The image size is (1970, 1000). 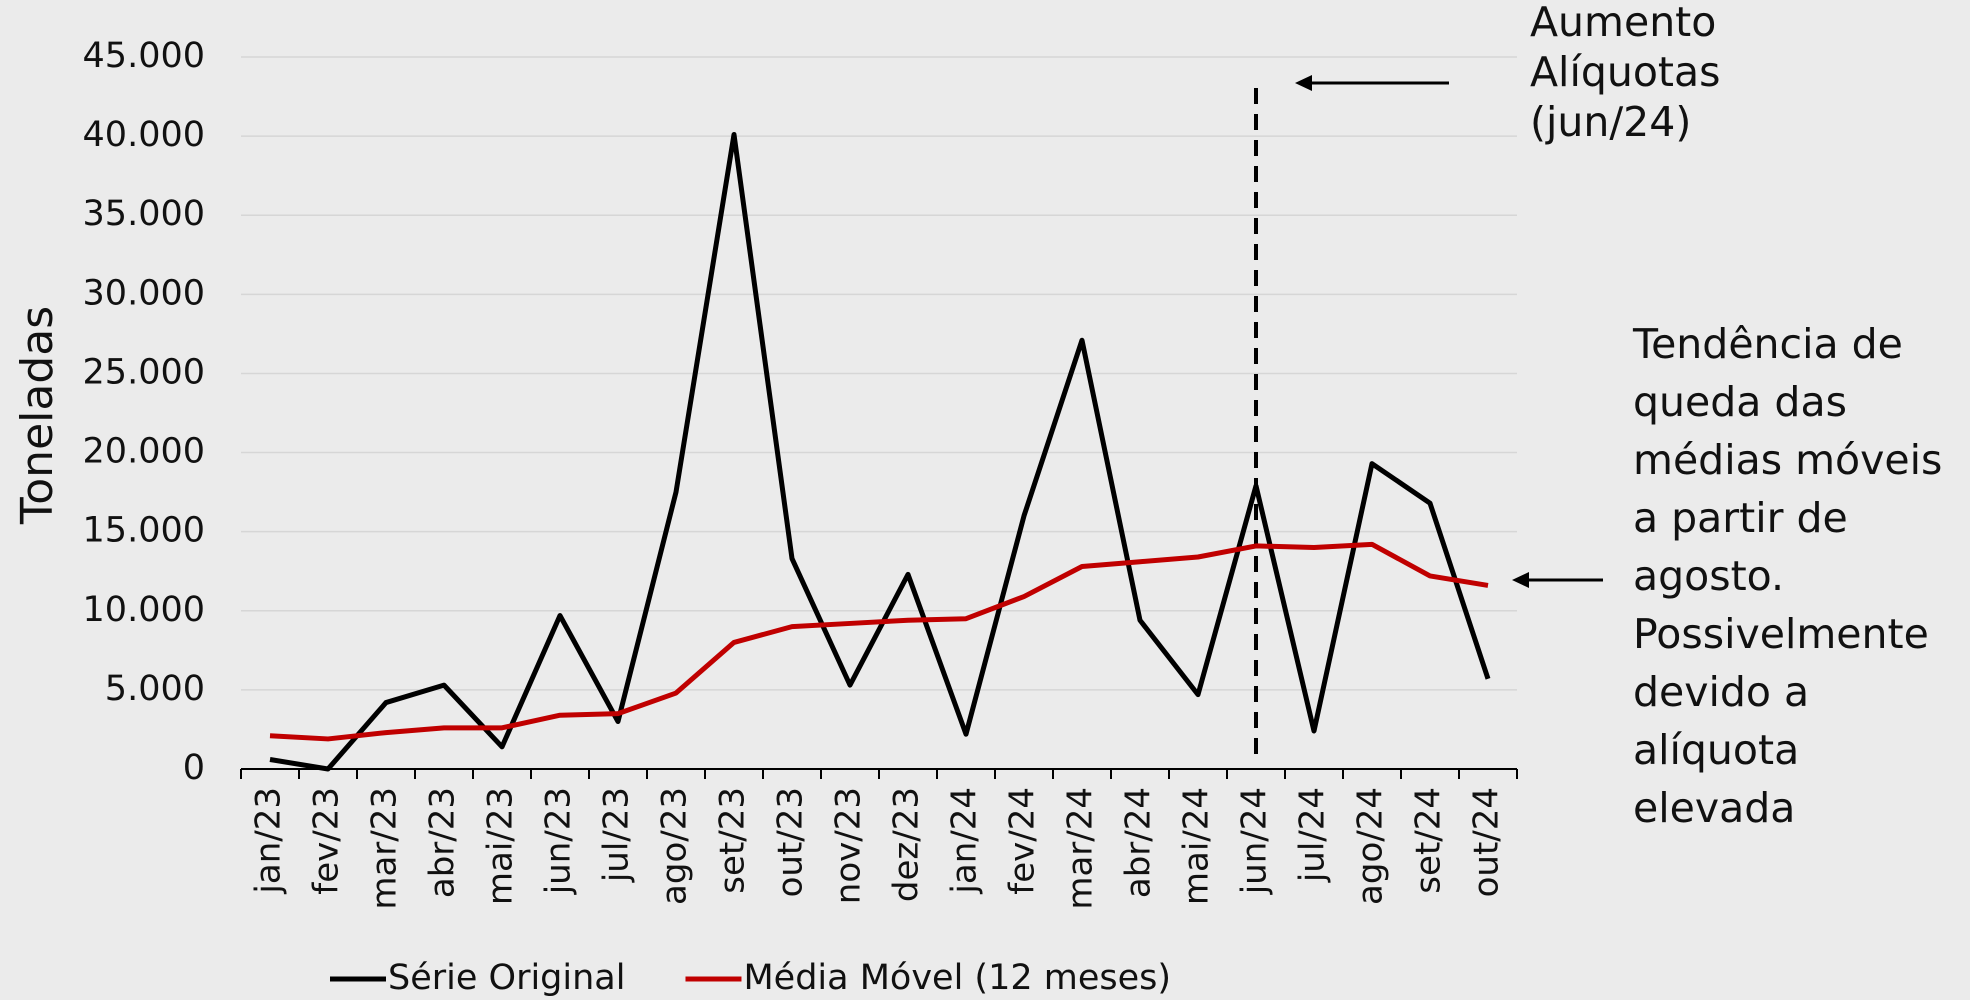 What do you see at coordinates (506, 978) in the screenshot?
I see `legend-label: Série Original` at bounding box center [506, 978].